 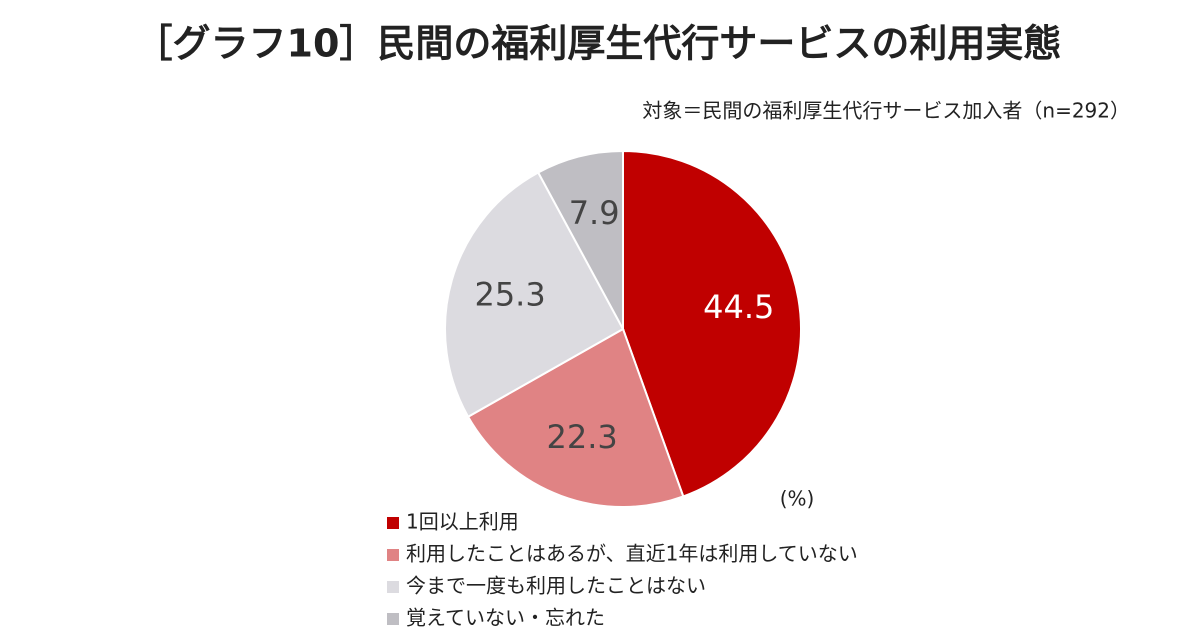 What do you see at coordinates (462, 522) in the screenshot?
I see `legend-label: 1回以上利用` at bounding box center [462, 522].